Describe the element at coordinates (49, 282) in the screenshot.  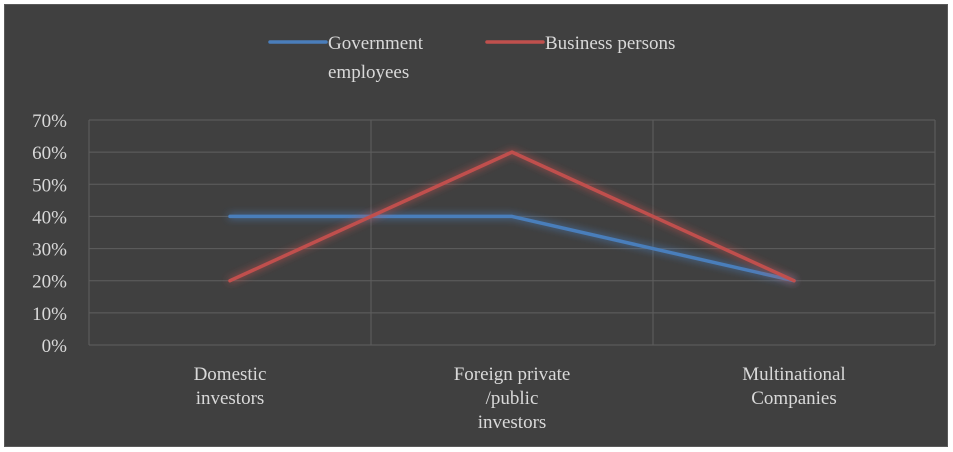
I see `y-tick-label: 20%` at that location.